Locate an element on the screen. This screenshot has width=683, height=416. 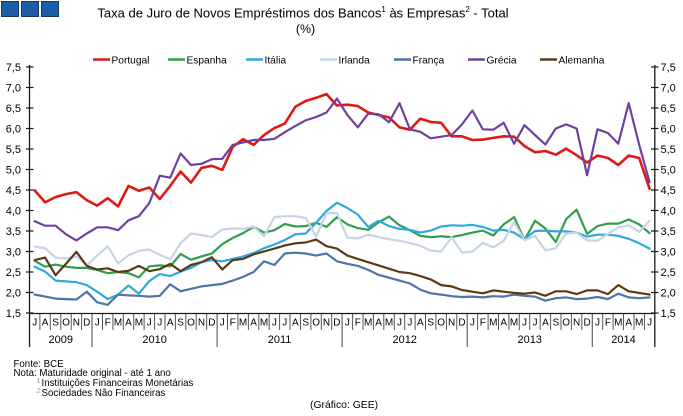
svg-text: França is located at coordinates (429, 60).